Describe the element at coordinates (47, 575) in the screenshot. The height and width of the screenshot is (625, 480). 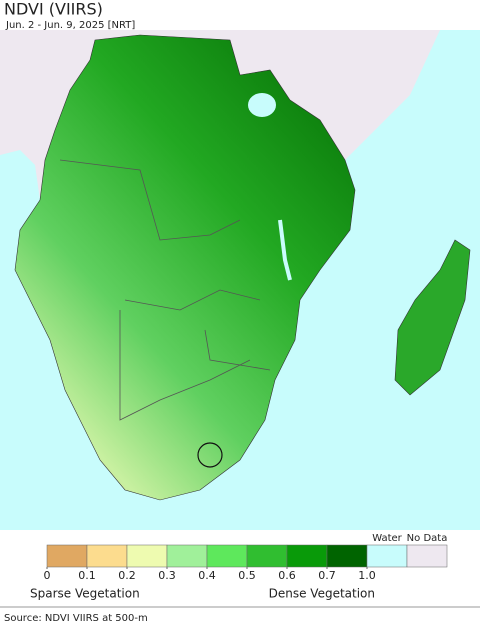
I see `legend-tick-label: 0` at that location.